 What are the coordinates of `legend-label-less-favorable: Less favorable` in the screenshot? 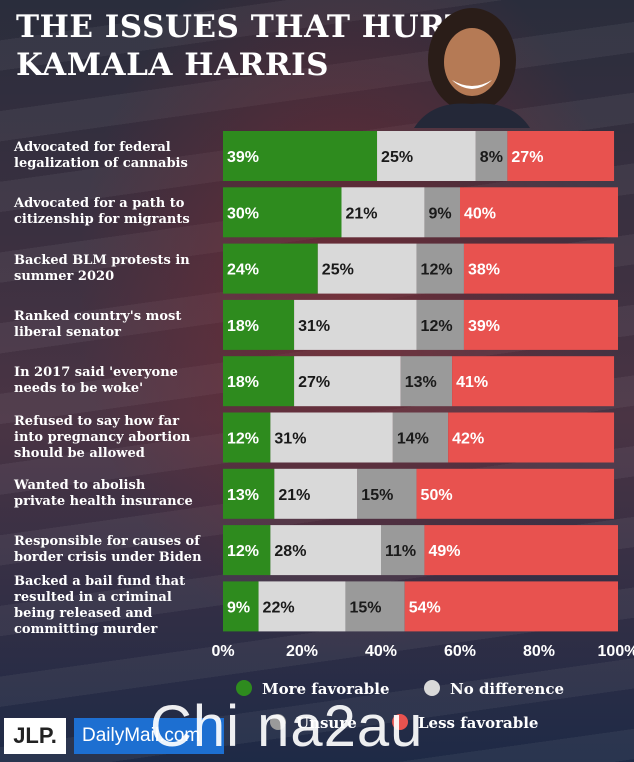 It's located at (478, 723).